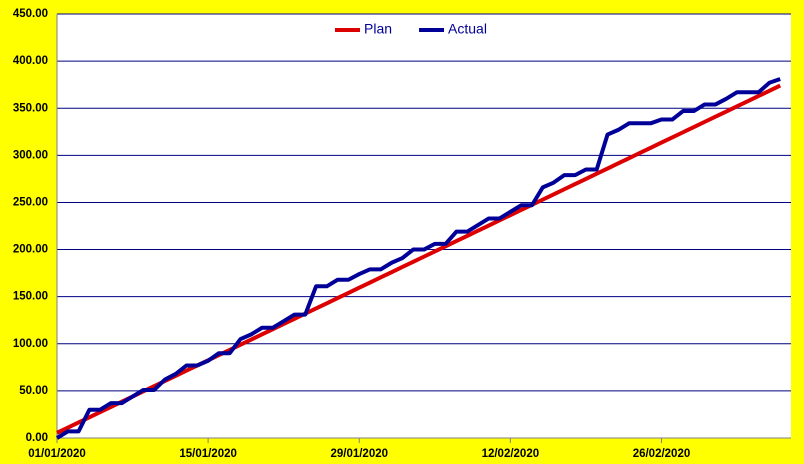 The width and height of the screenshot is (804, 464). Describe the element at coordinates (511, 454) in the screenshot. I see `x-tick-label: 12/02/2020` at that location.